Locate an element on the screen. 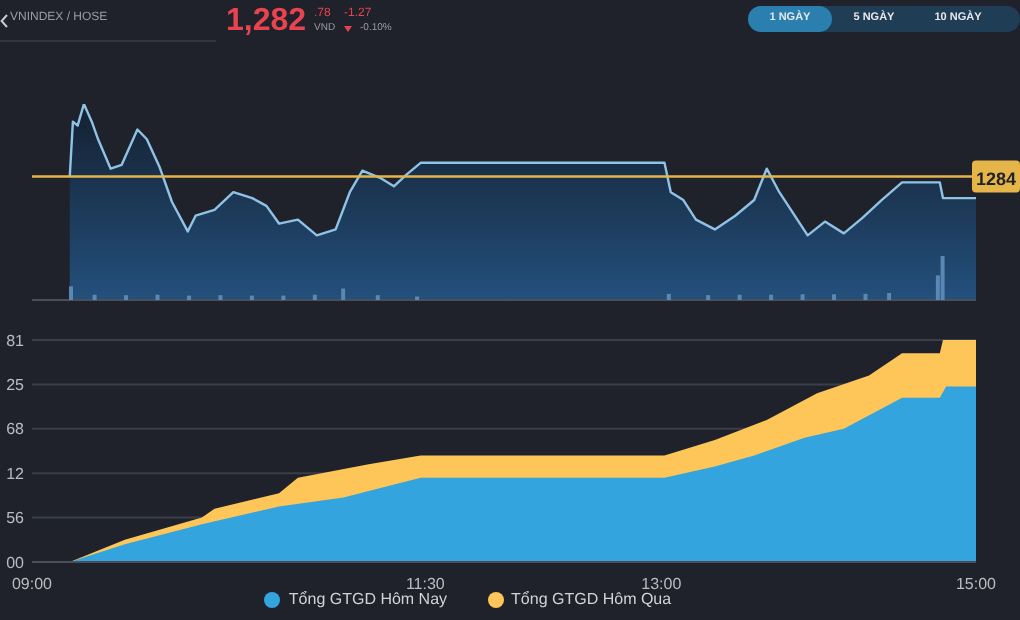 The height and width of the screenshot is (620, 1020). x-tick-label: 11:30 is located at coordinates (425, 584).